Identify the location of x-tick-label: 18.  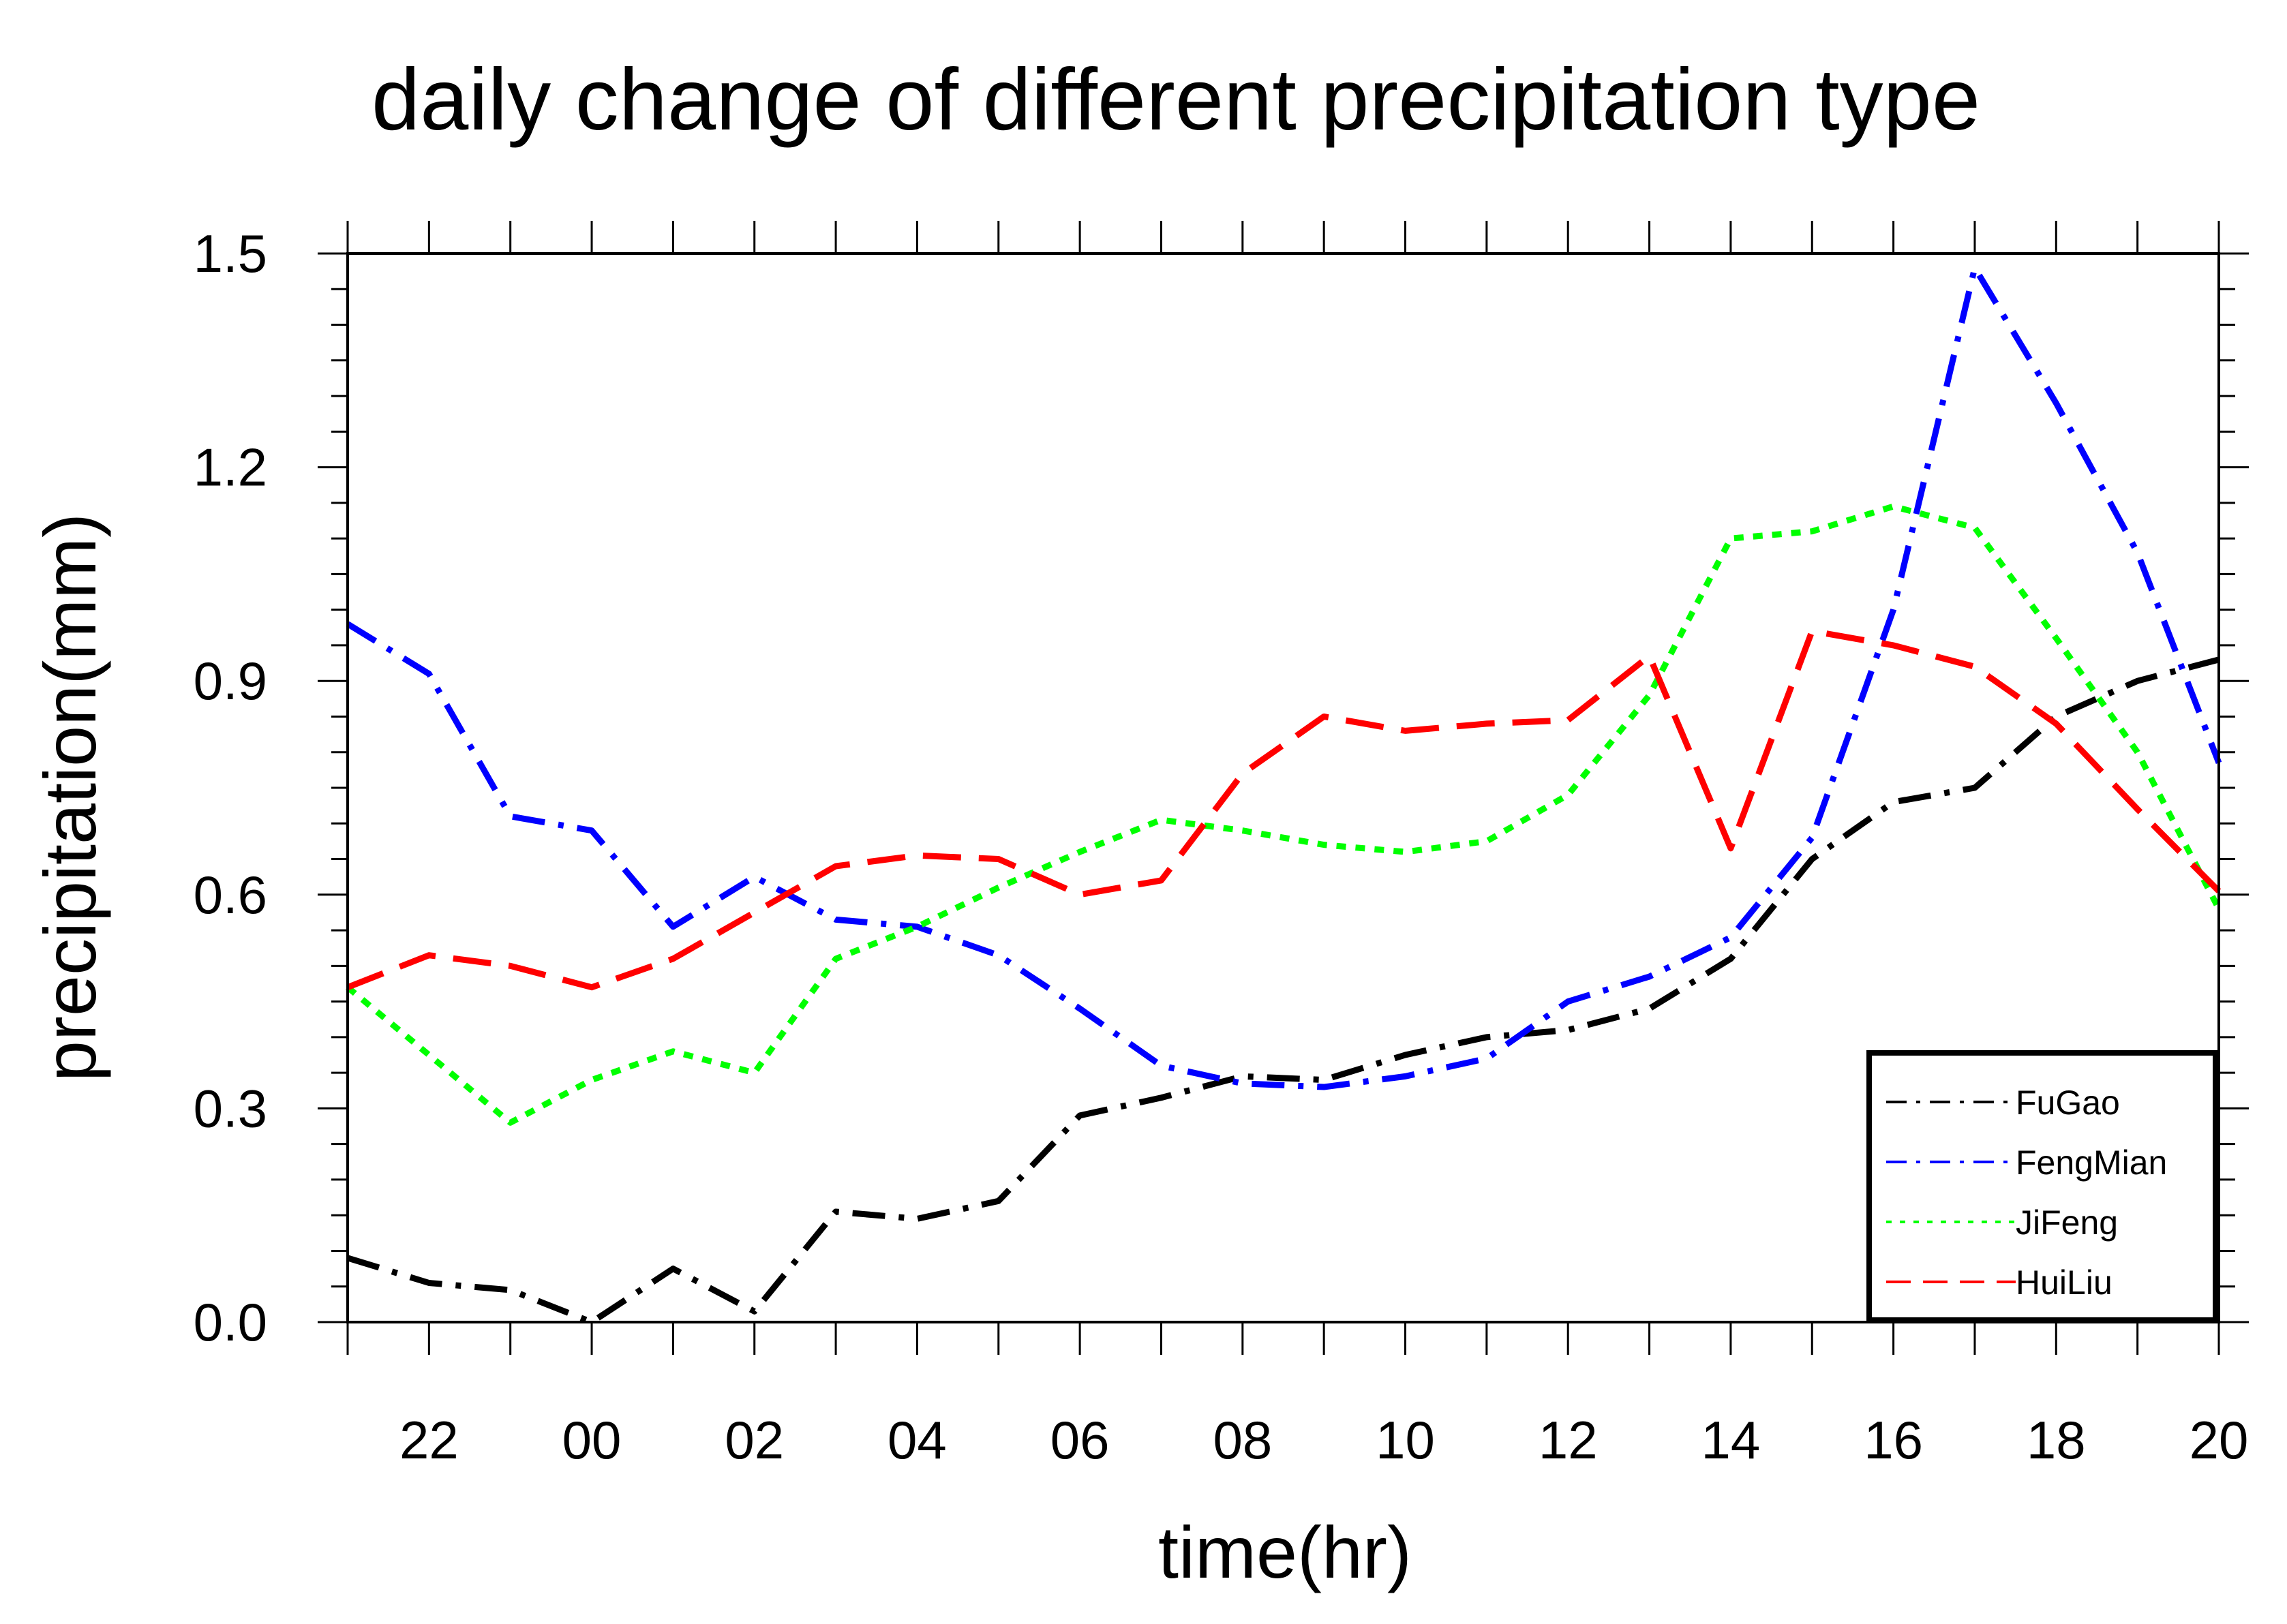
(2056, 1440).